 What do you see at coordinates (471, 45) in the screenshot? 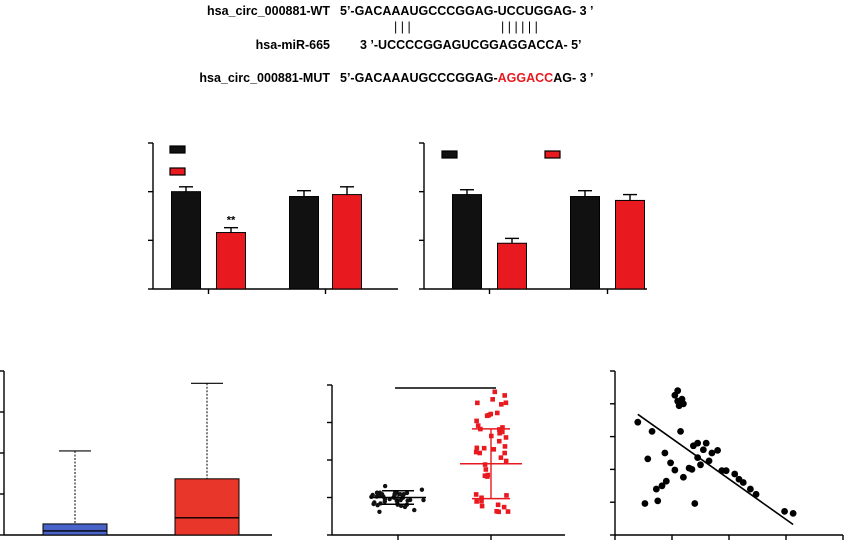
I see `mir-sequence: 3 ’-UCCCCGGAGUCGGAGGACCA- 5’` at bounding box center [471, 45].